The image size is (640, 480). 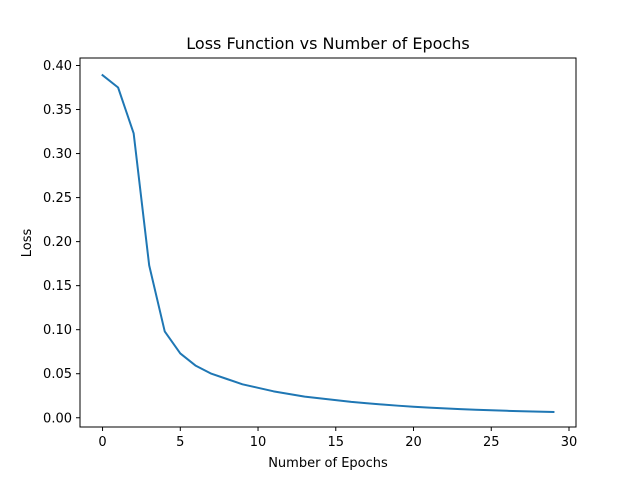 I want to click on x-axis-label: Number of Epochs, so click(x=328, y=463).